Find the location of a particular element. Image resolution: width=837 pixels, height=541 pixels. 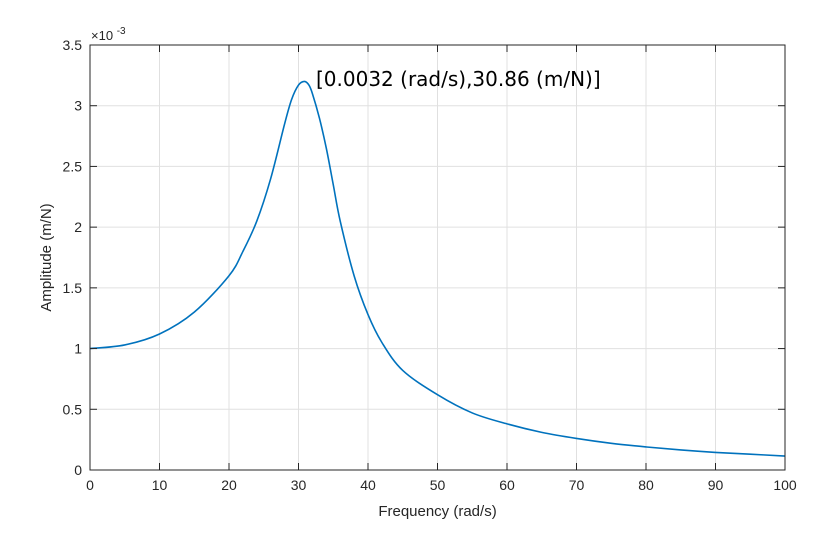

x-tick-label: 0 is located at coordinates (90, 485).